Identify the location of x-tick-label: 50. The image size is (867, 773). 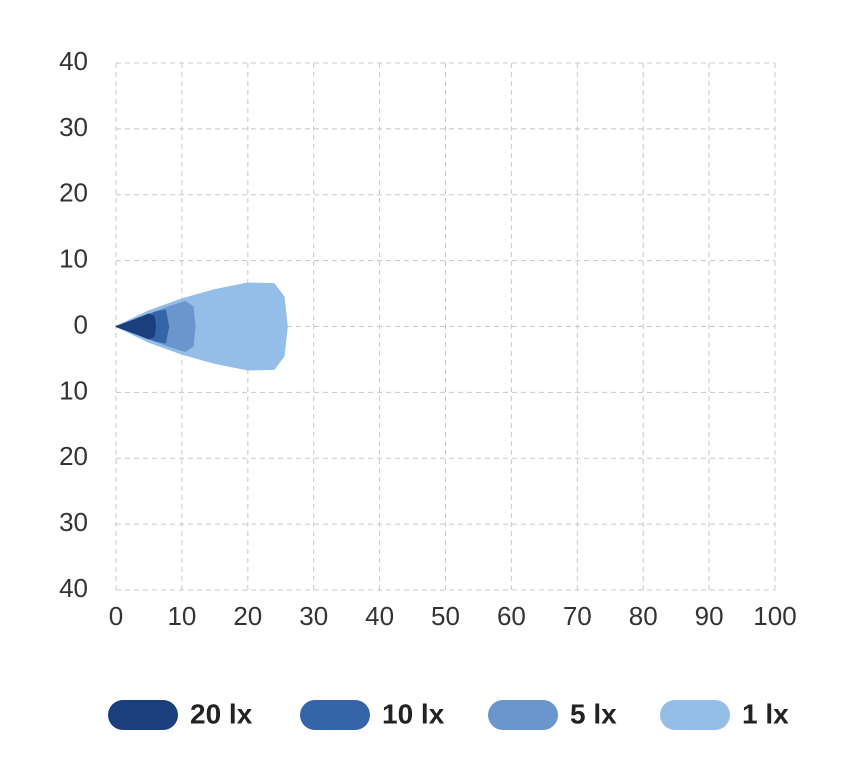
(445, 616).